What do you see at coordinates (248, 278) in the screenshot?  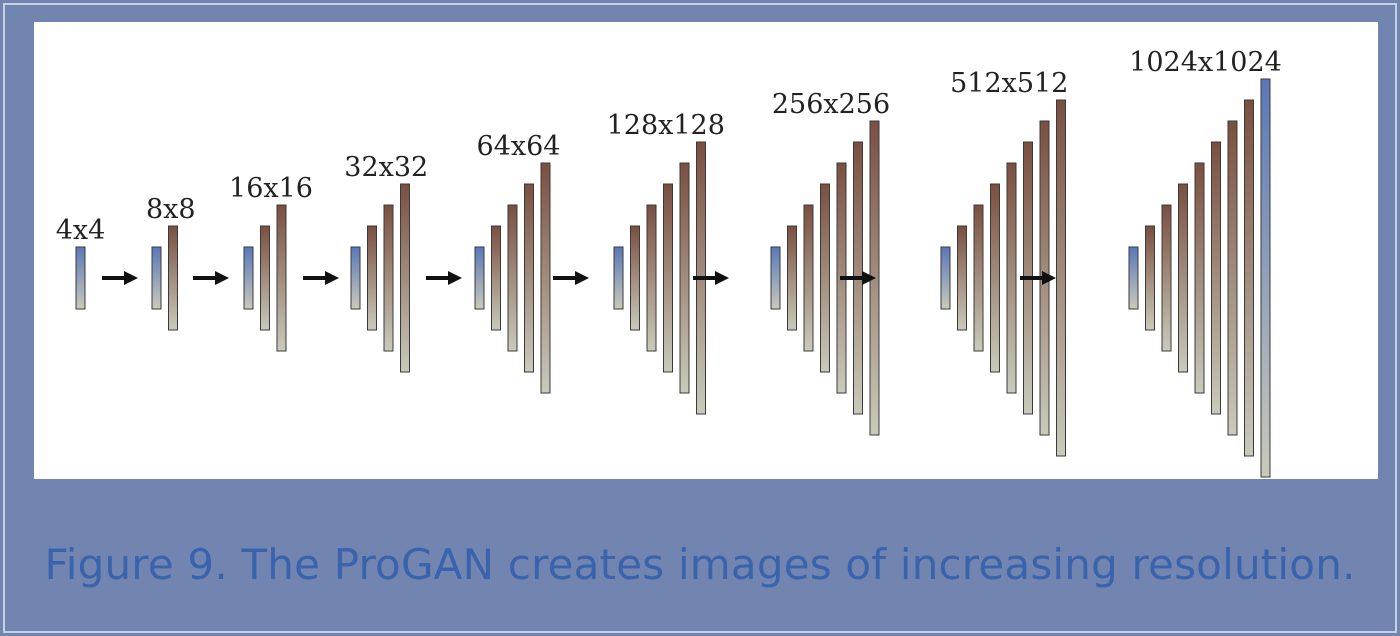 I see `stage-3-layer-1-bar` at bounding box center [248, 278].